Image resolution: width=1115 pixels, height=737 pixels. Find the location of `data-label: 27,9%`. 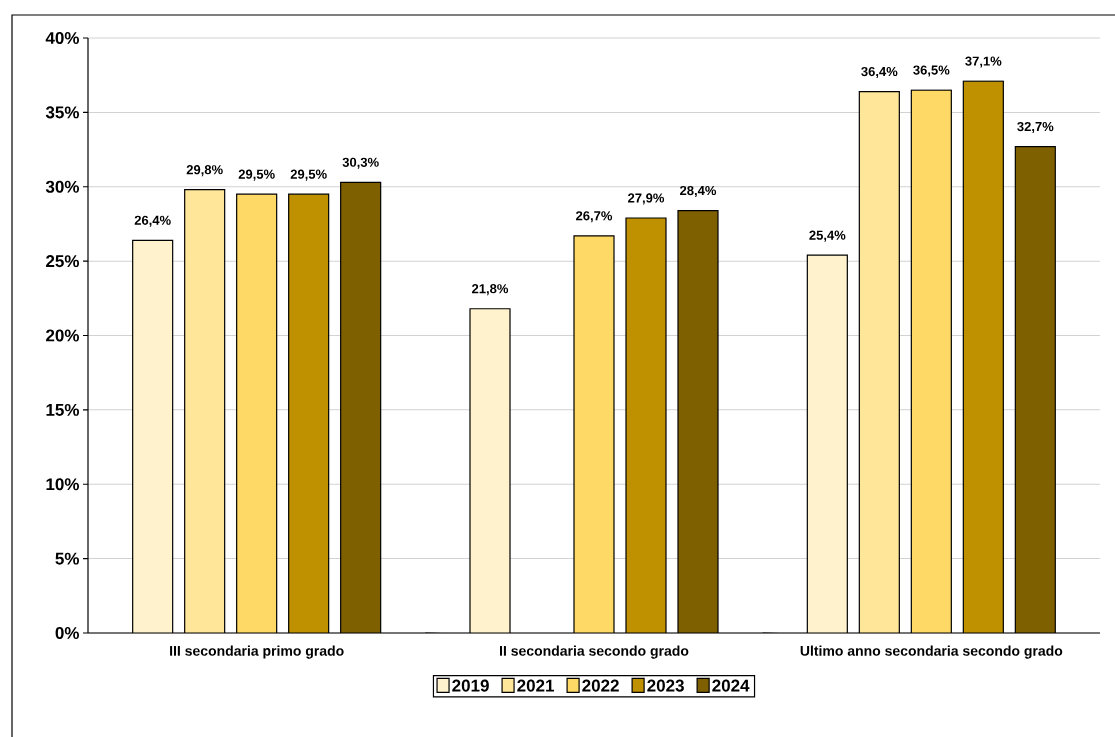

data-label: 27,9% is located at coordinates (646, 199).